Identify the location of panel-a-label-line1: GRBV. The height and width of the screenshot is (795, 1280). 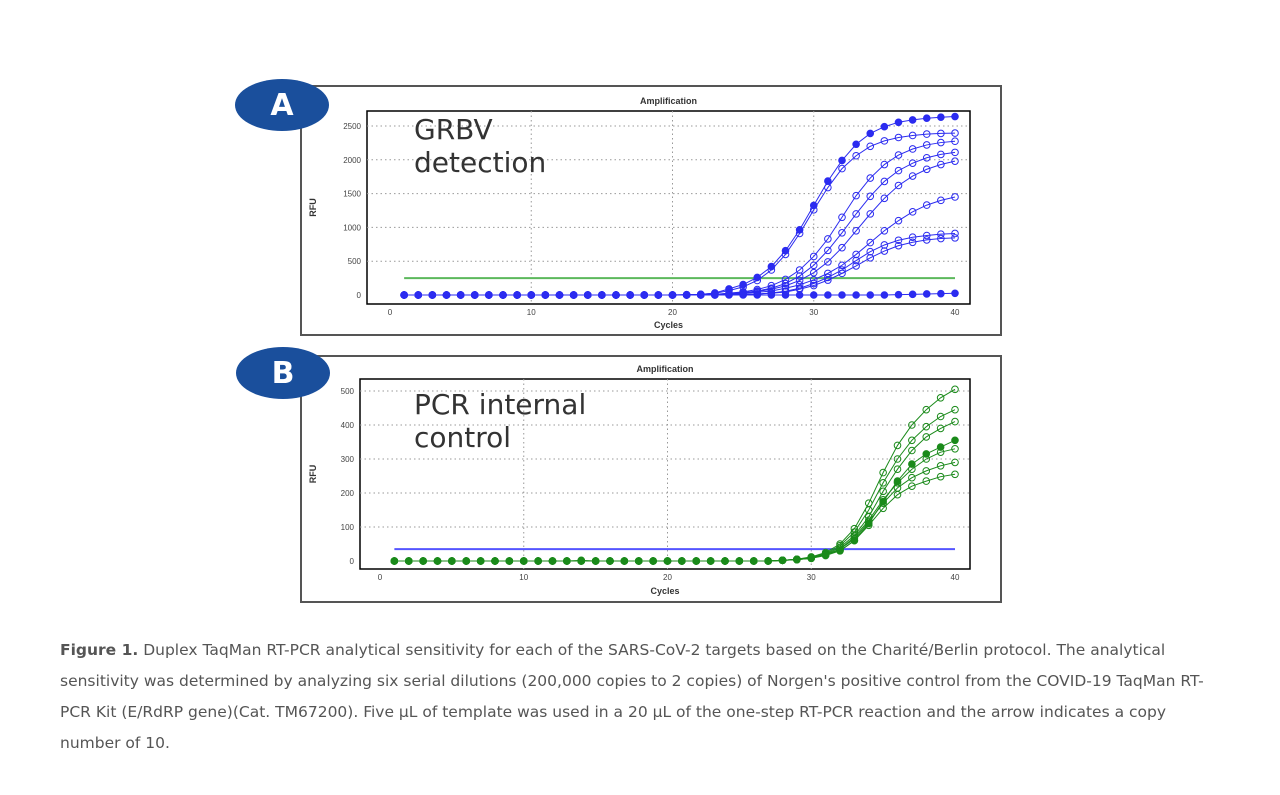
(453, 129).